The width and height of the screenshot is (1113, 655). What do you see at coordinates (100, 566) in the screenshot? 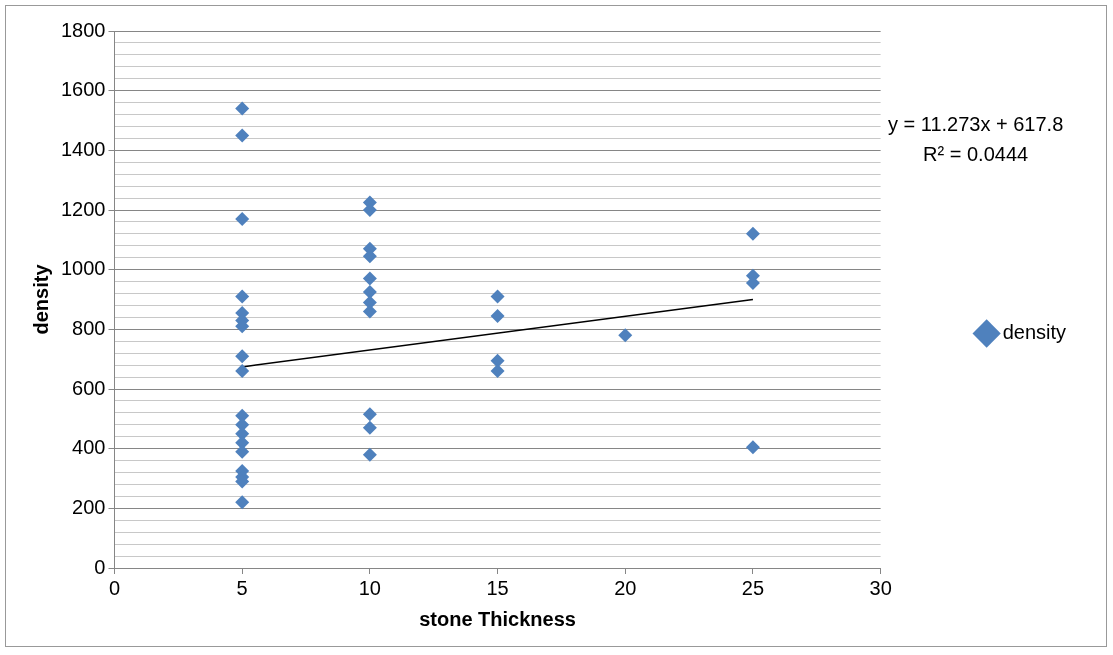
I see `y-tick-label: 0` at bounding box center [100, 566].